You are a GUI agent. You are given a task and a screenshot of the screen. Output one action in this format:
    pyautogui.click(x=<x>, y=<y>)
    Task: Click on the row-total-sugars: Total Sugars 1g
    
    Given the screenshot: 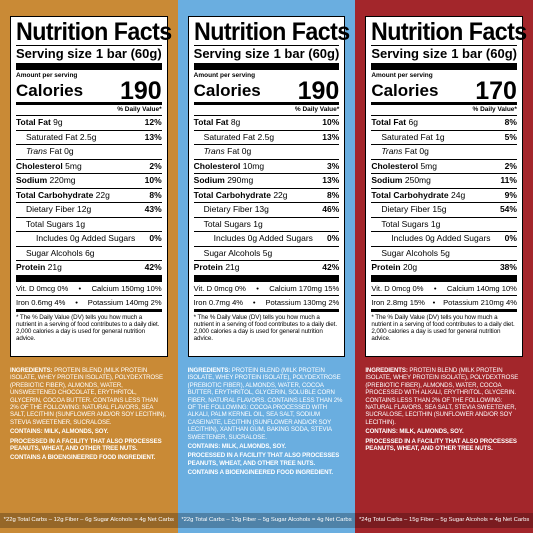 What is the action you would take?
    pyautogui.click(x=444, y=224)
    